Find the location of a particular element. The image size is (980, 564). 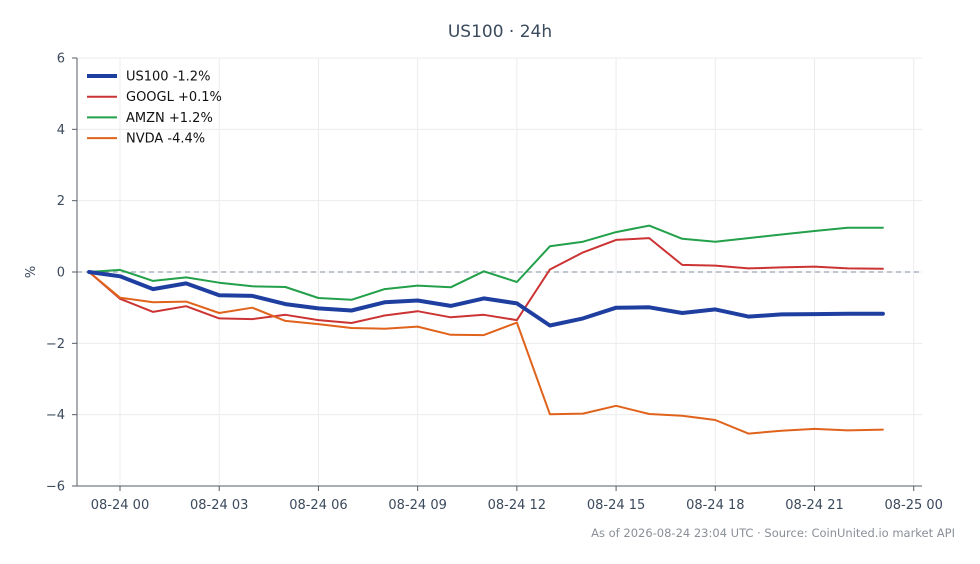

x-tick-label: 08-24 03 is located at coordinates (219, 505).